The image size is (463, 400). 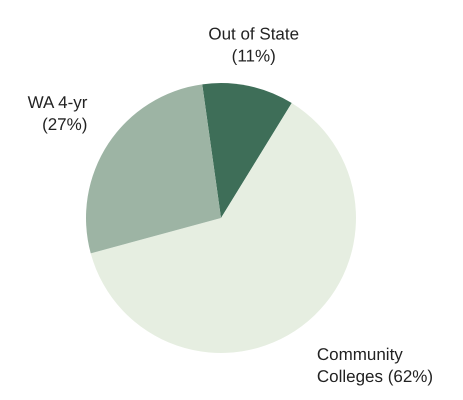 What do you see at coordinates (254, 34) in the screenshot?
I see `slice-label: Out of State` at bounding box center [254, 34].